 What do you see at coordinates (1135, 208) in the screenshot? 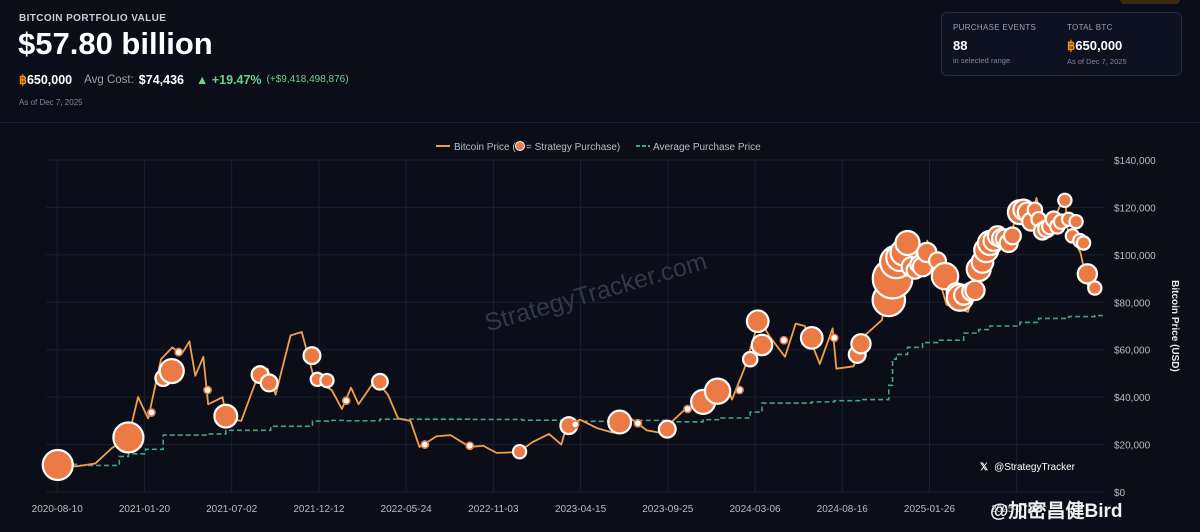
I see `y-tick-label: $120,000` at bounding box center [1135, 208].